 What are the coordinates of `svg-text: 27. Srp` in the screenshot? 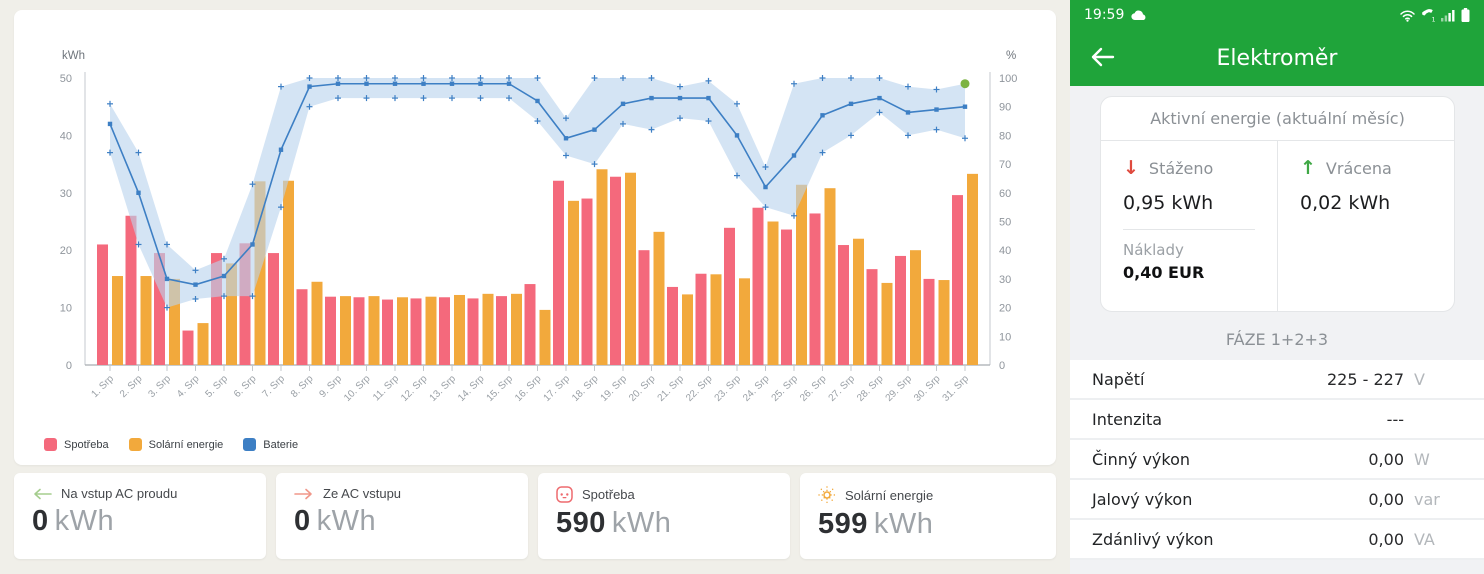 It's located at (842, 388).